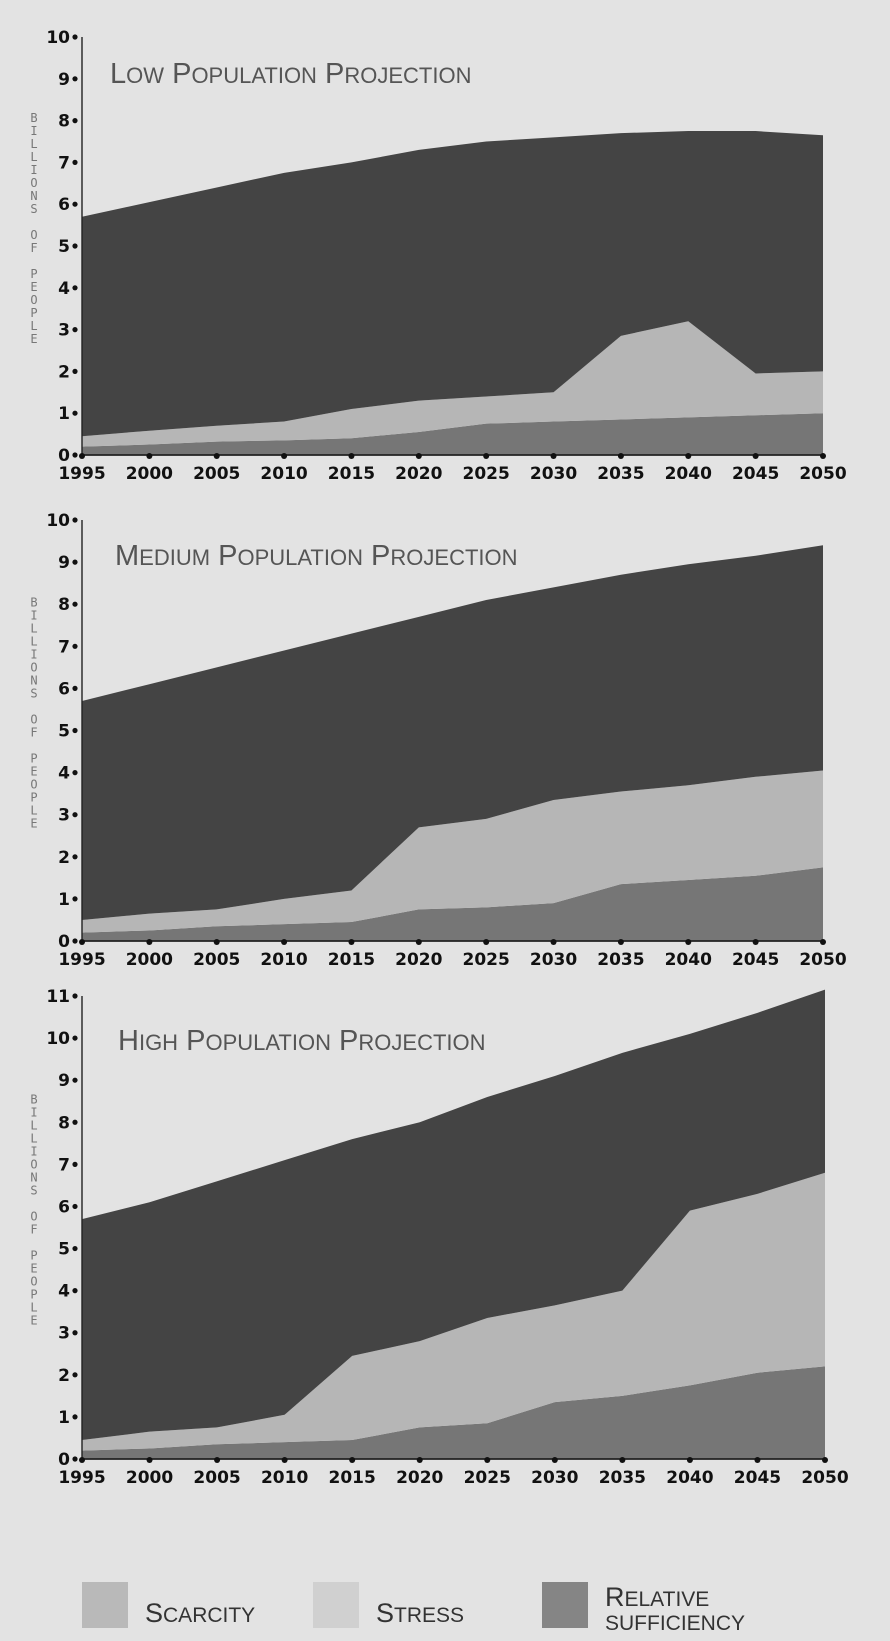  I want to click on x-tick-label: 2025, so click(486, 960).